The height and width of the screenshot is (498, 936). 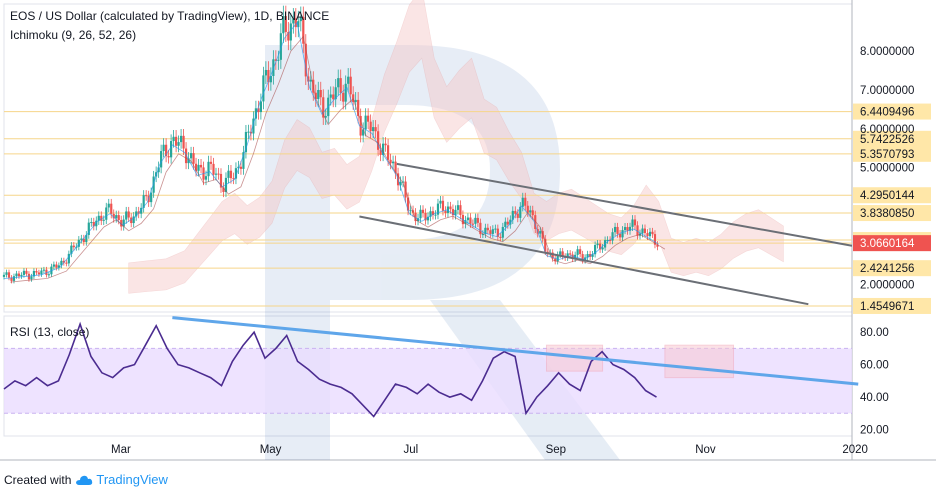 I want to click on price-level-label: 4.2950144, so click(x=892, y=195).